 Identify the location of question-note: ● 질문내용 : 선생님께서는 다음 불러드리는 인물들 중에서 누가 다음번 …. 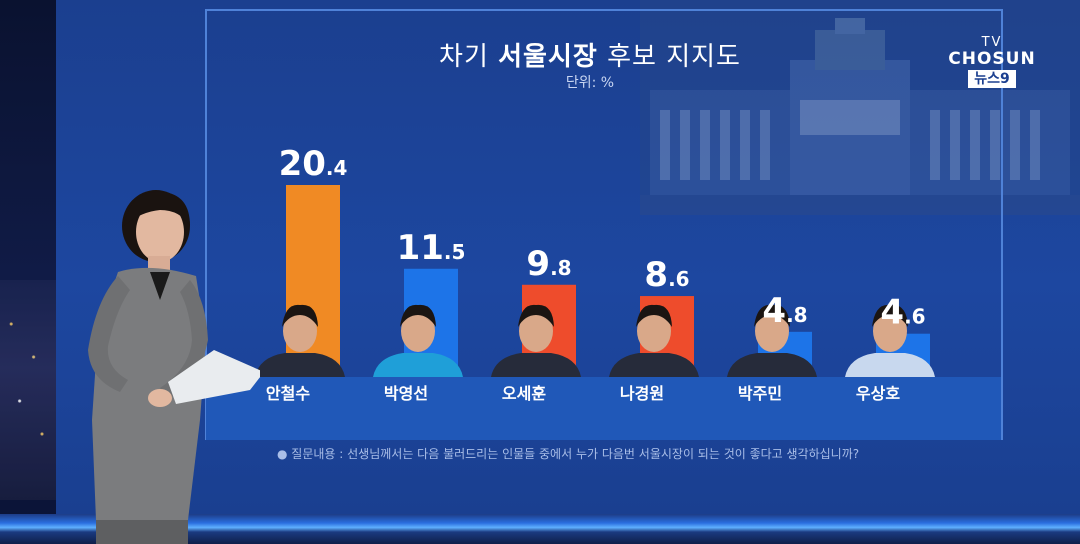
(568, 454).